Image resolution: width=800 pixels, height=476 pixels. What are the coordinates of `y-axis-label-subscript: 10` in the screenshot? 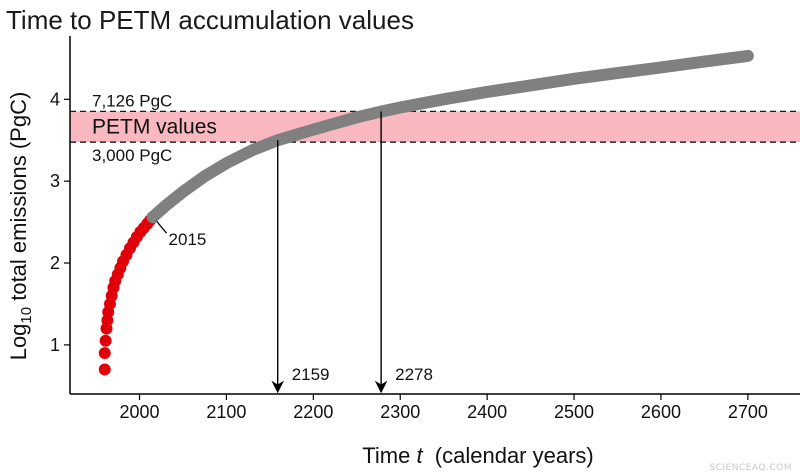 It's located at (26, 315).